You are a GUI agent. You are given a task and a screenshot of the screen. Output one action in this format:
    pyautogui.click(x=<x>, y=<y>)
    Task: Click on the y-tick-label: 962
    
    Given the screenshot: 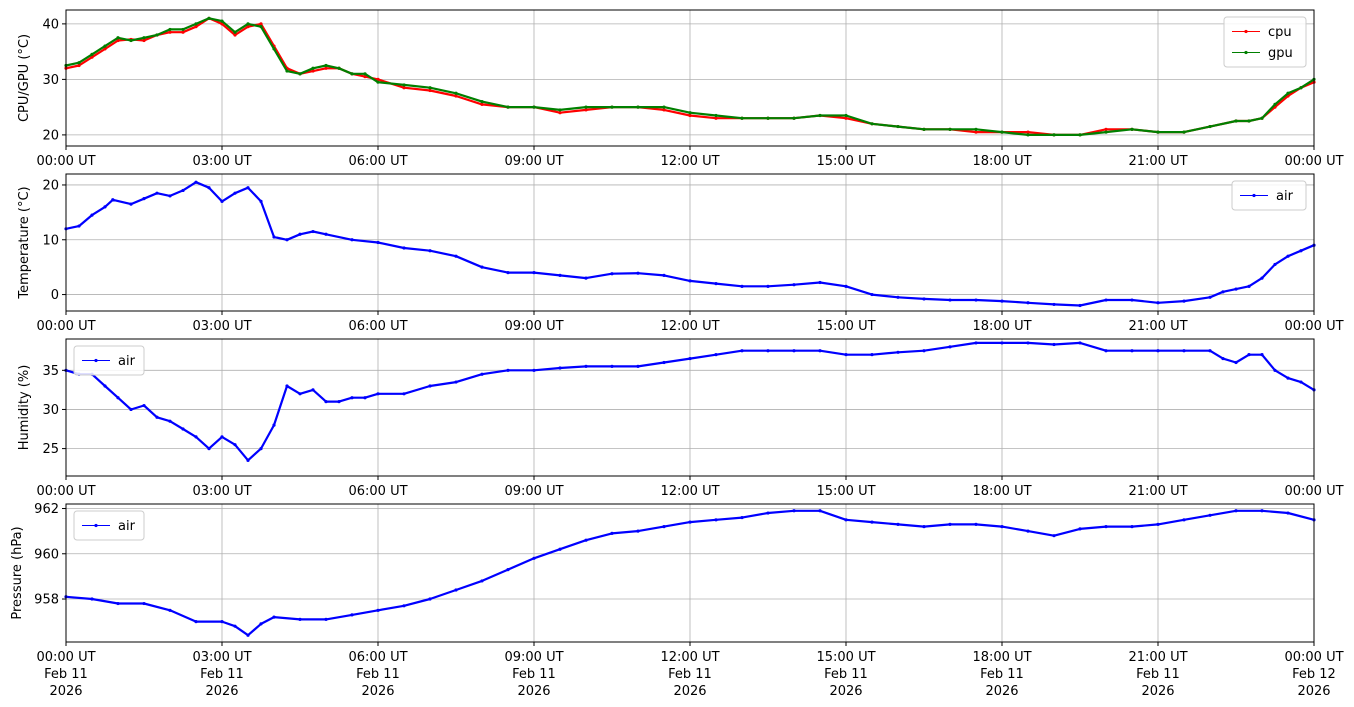 What is the action you would take?
    pyautogui.click(x=46, y=509)
    